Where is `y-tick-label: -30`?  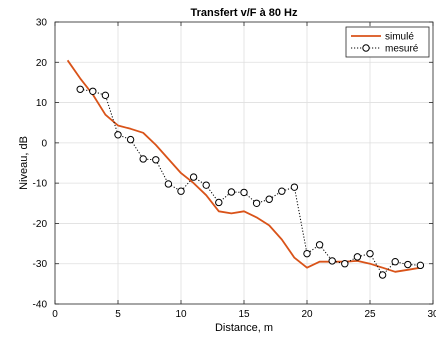 y-tick-label: -30 is located at coordinates (40, 264).